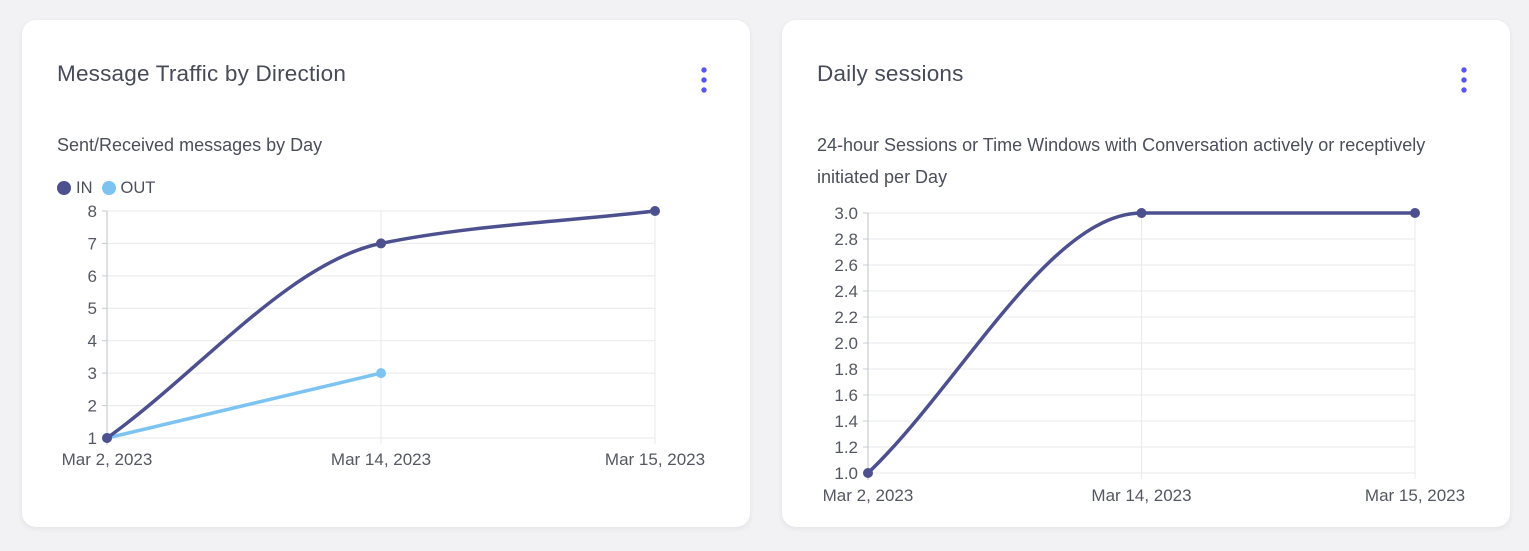  I want to click on legend-dot-out-icon, so click(108, 188).